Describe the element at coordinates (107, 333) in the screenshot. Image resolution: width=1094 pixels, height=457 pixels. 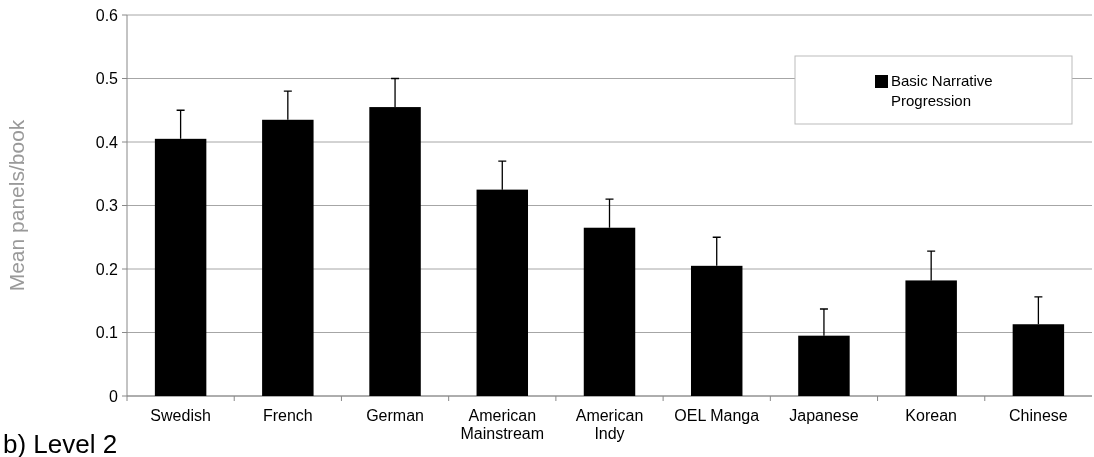
I see `y-tick-label: 0.1` at that location.